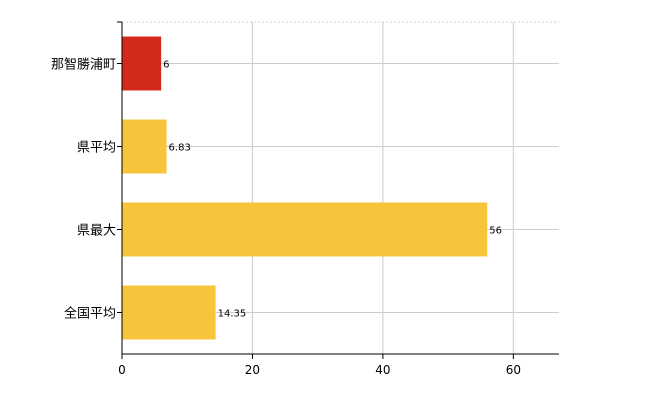 Image resolution: width=650 pixels, height=405 pixels. Describe the element at coordinates (232, 314) in the screenshot. I see `data-label: 14.35` at that location.